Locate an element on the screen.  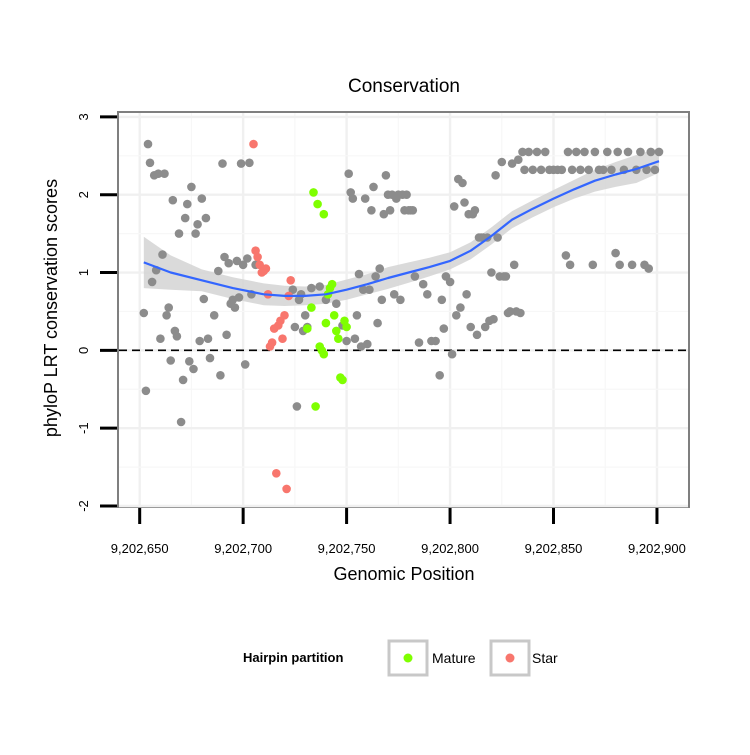
legend-title: Hairpin partition is located at coordinates (293, 657).